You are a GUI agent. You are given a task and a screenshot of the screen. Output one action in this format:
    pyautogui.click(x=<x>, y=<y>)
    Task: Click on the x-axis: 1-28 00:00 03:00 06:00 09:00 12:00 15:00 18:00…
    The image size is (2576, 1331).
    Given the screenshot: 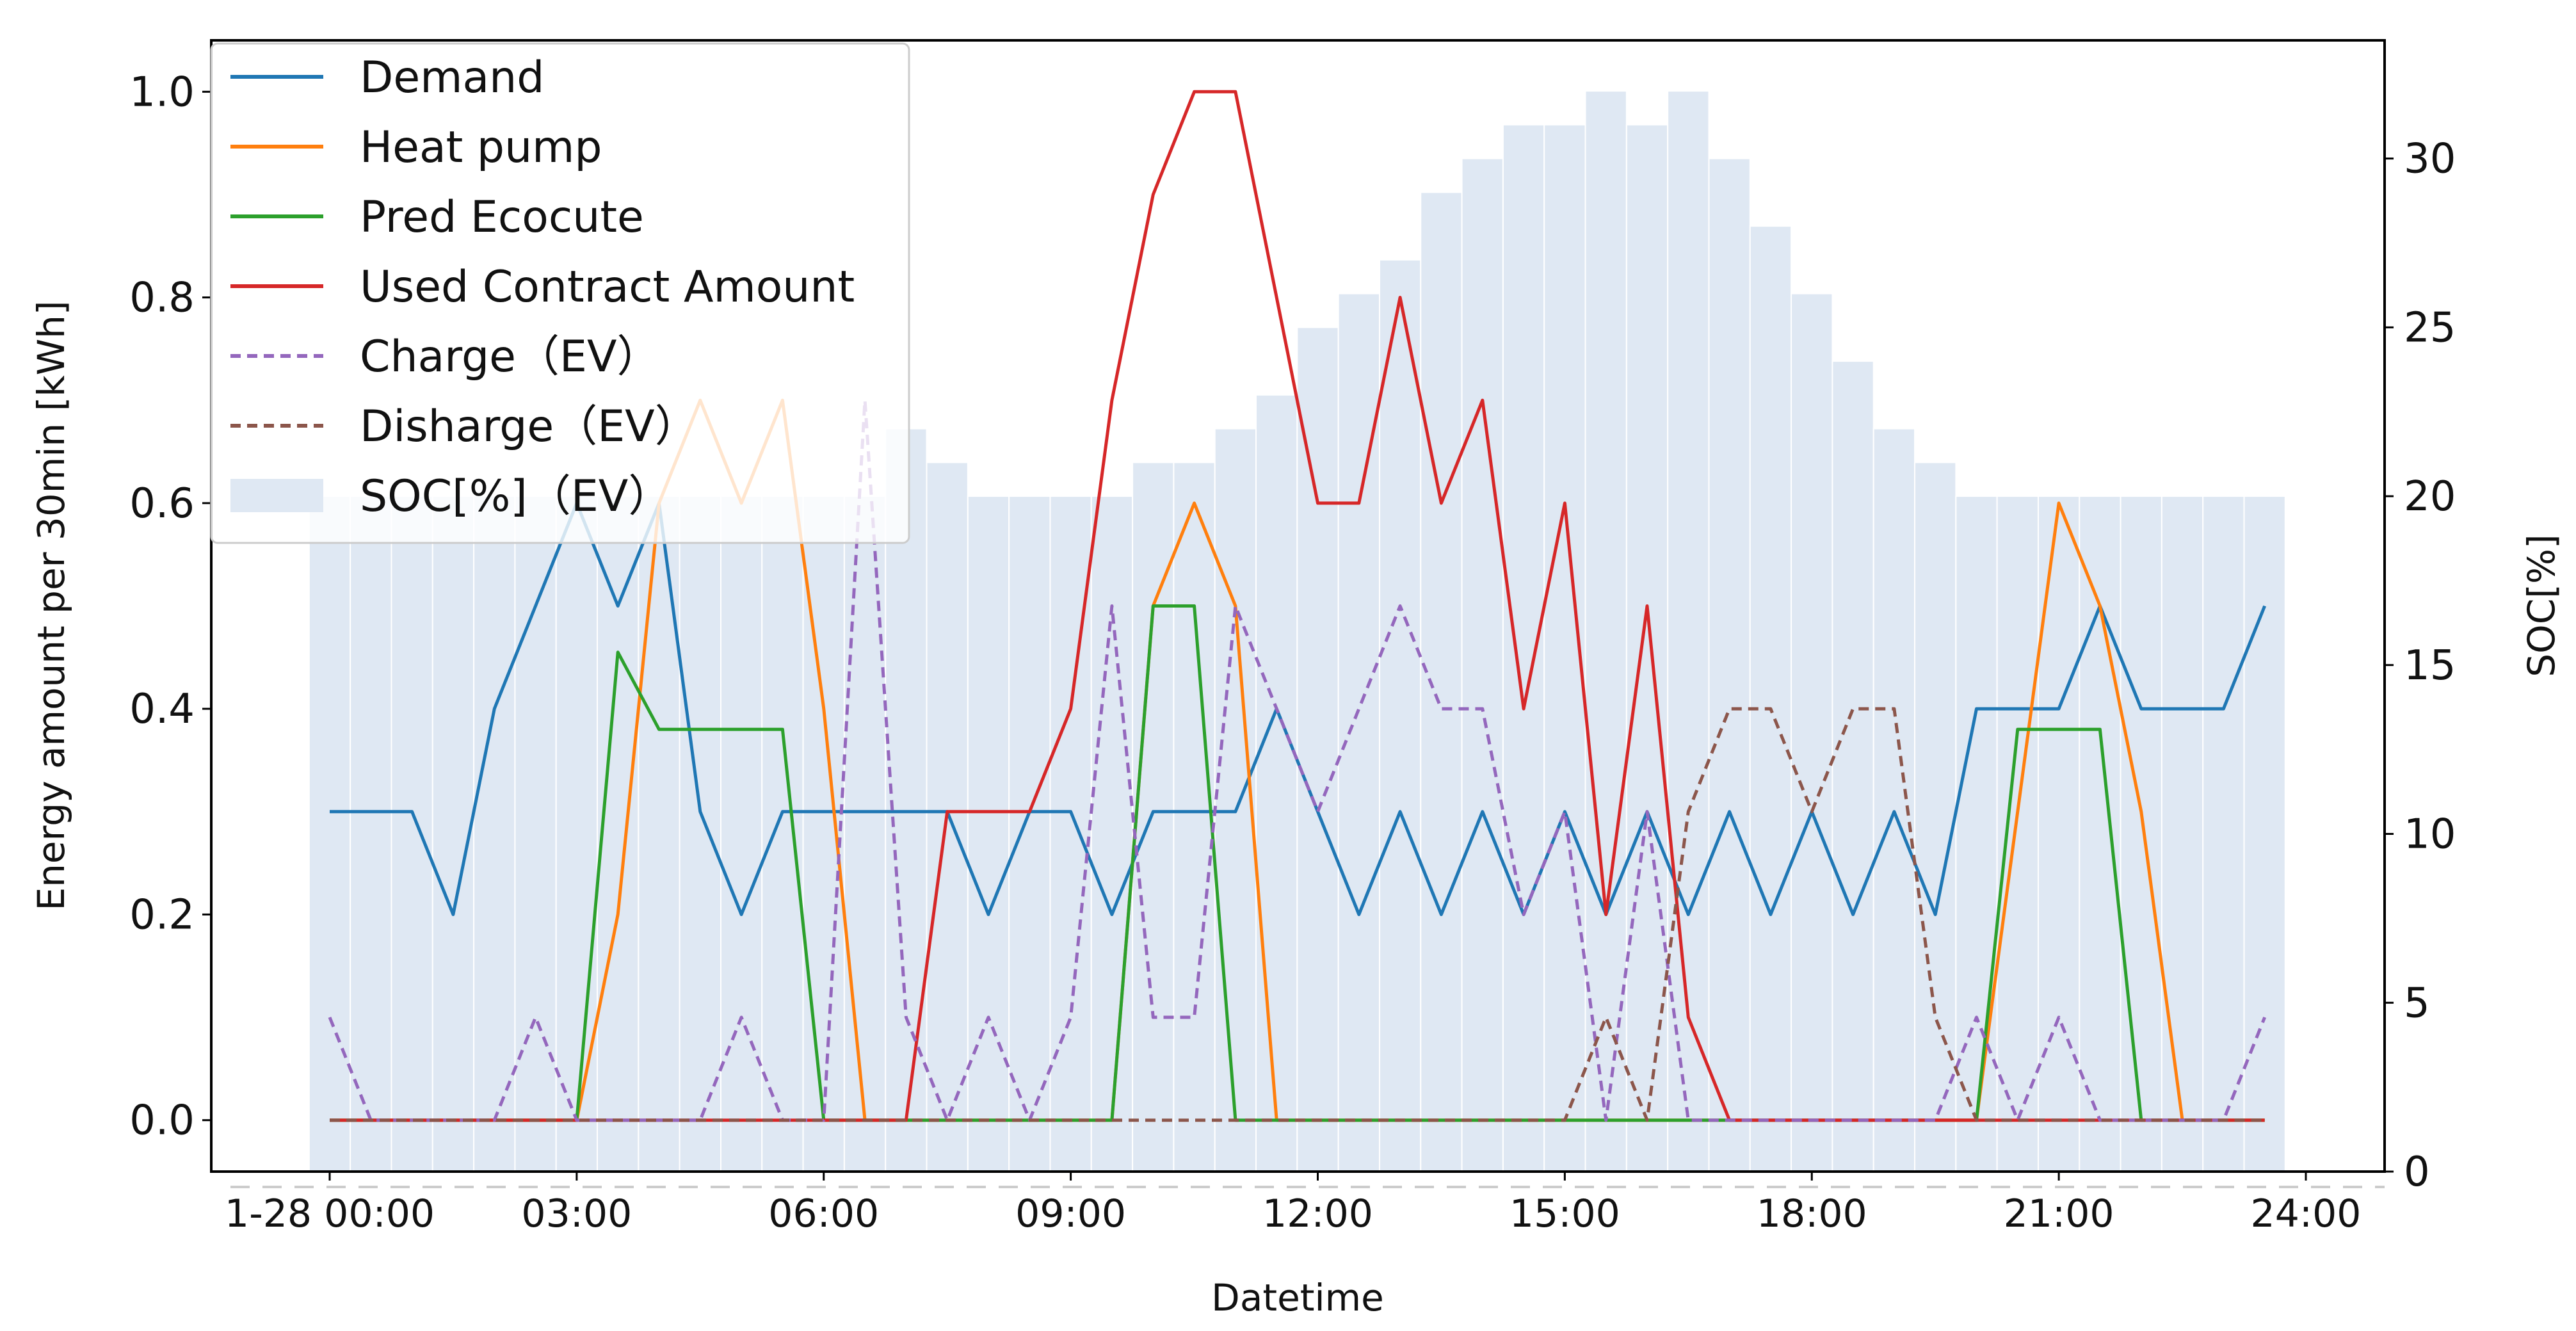 What is the action you would take?
    pyautogui.click(x=1305, y=1204)
    